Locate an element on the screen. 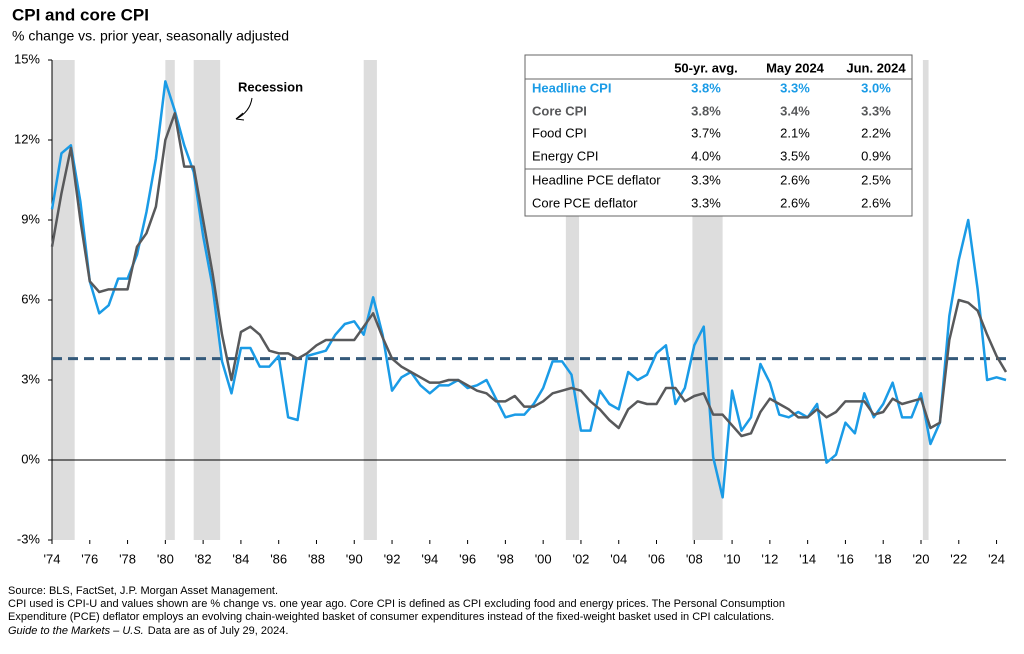  x-tick-label: '80 is located at coordinates (165, 558).